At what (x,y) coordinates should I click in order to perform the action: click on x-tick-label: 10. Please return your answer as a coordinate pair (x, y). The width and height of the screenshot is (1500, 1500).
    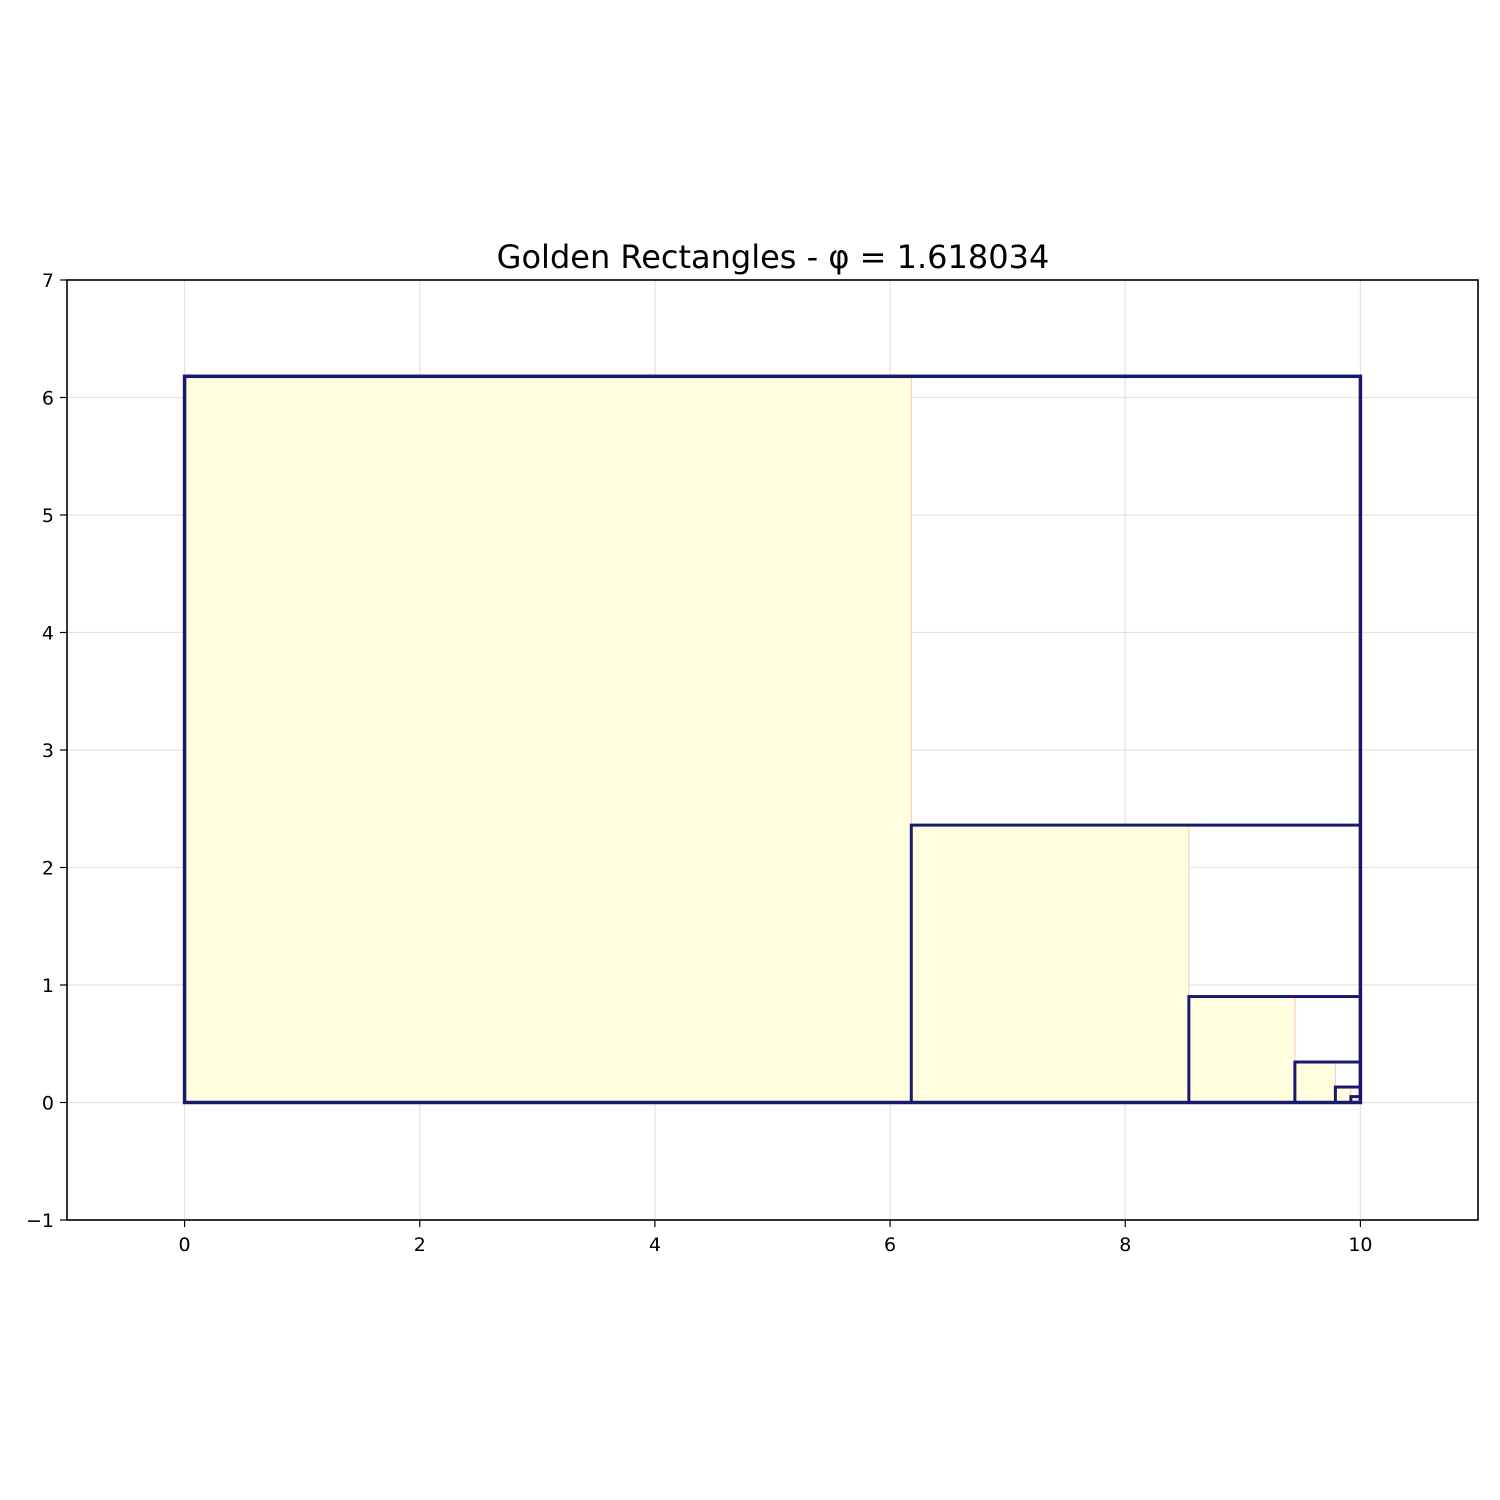
    Looking at the image, I should click on (1360, 1245).